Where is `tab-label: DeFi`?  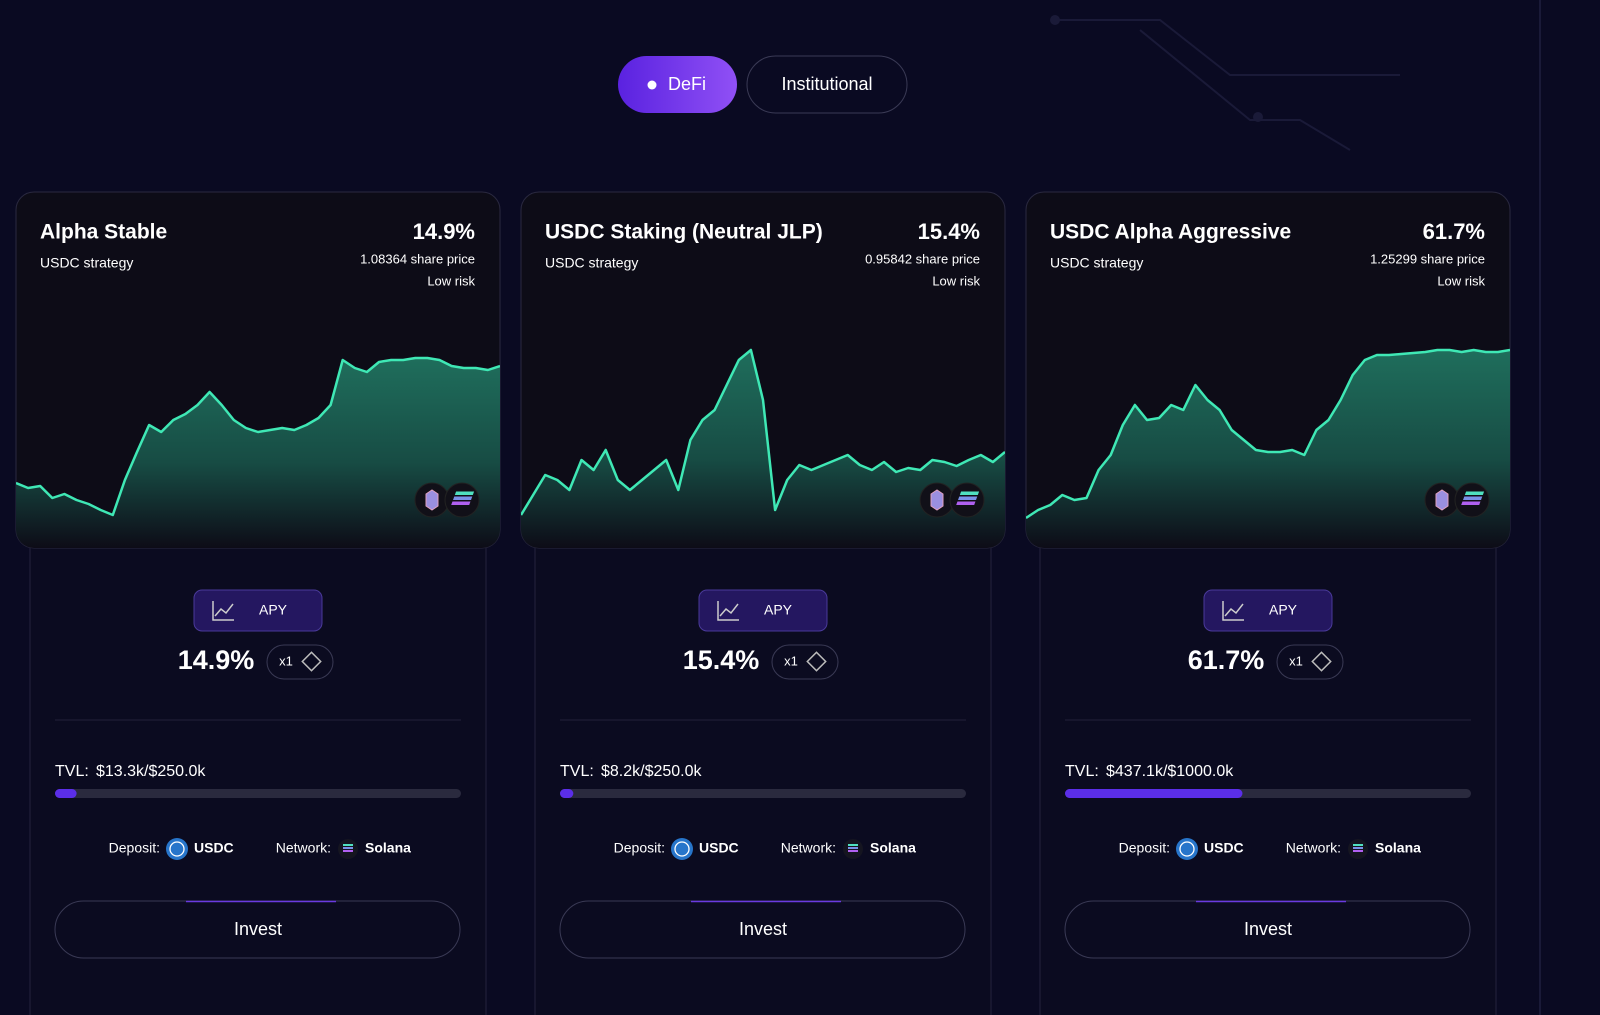
tab-label: DeFi is located at coordinates (687, 84).